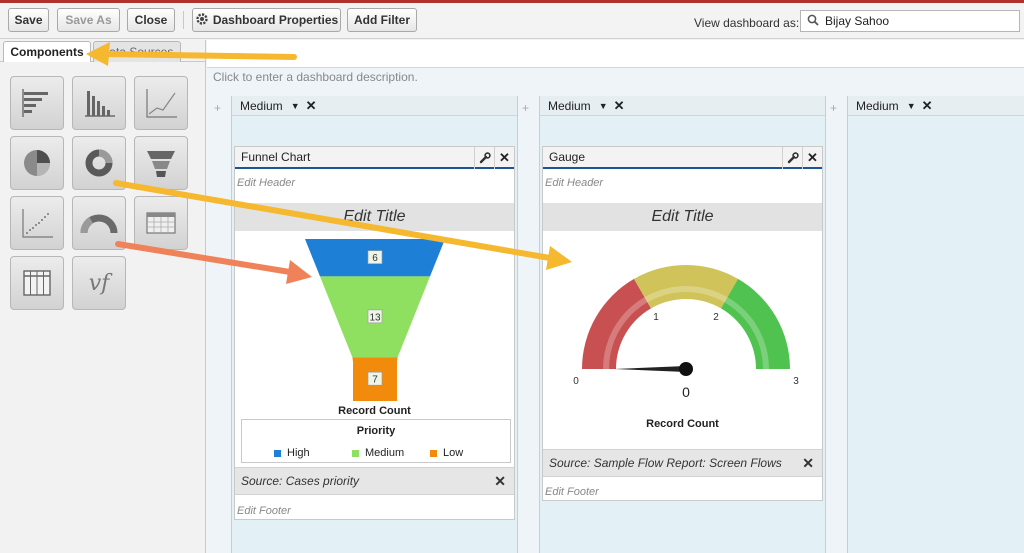 The height and width of the screenshot is (553, 1024). I want to click on gauge-needle, so click(650, 369).